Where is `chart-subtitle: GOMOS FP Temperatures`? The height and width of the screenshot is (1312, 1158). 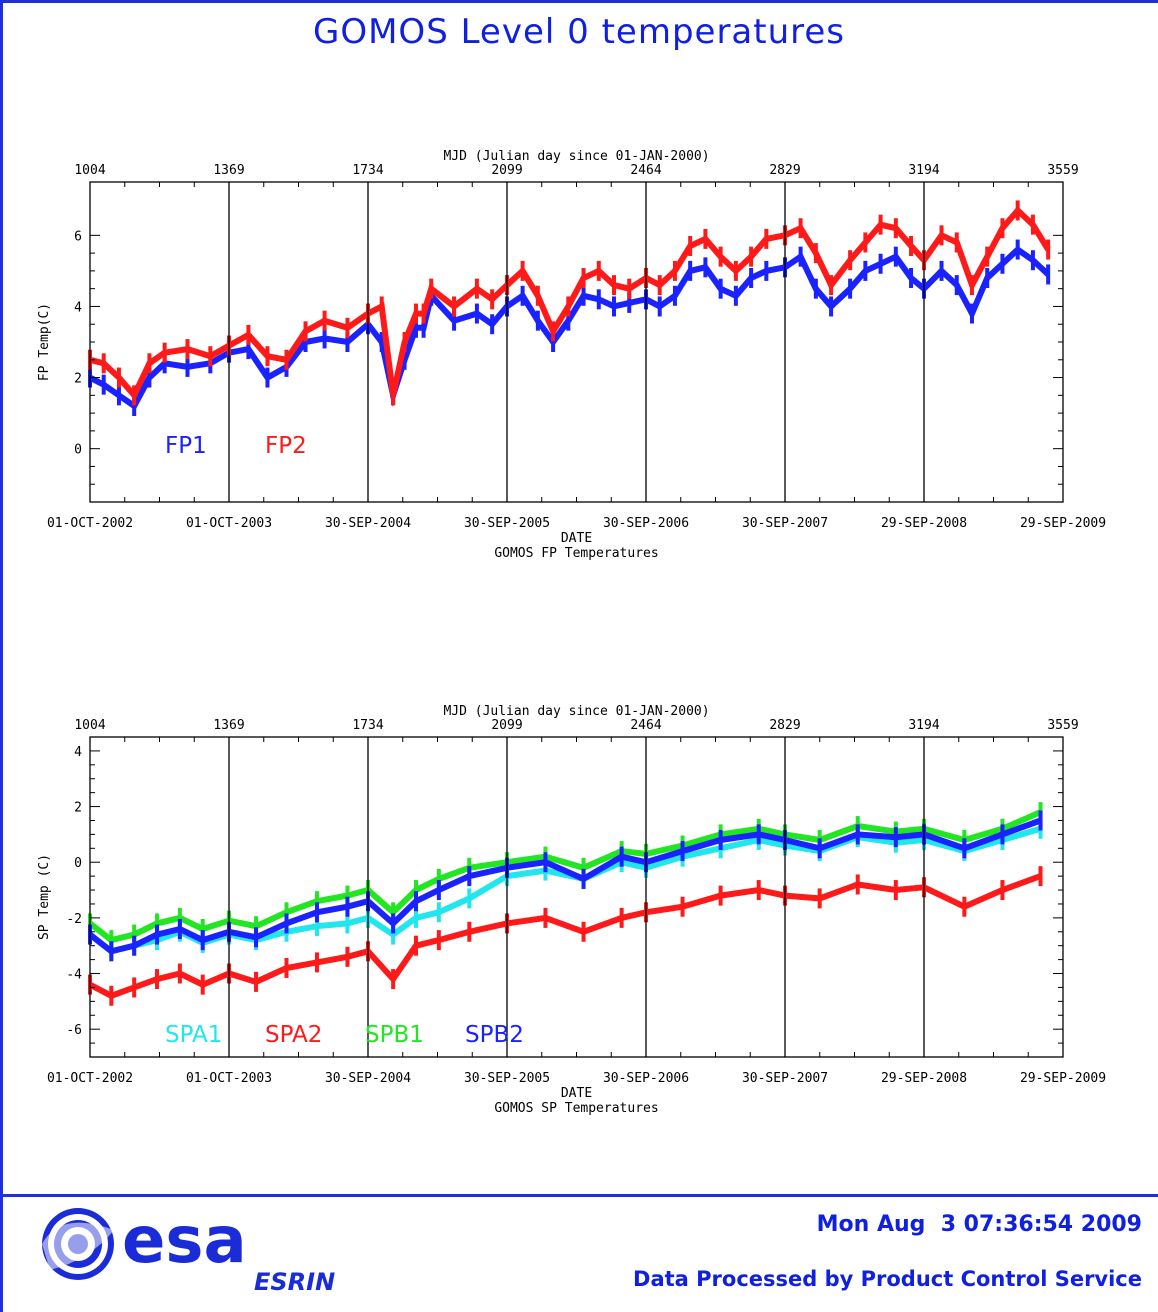 chart-subtitle: GOMOS FP Temperatures is located at coordinates (576, 553).